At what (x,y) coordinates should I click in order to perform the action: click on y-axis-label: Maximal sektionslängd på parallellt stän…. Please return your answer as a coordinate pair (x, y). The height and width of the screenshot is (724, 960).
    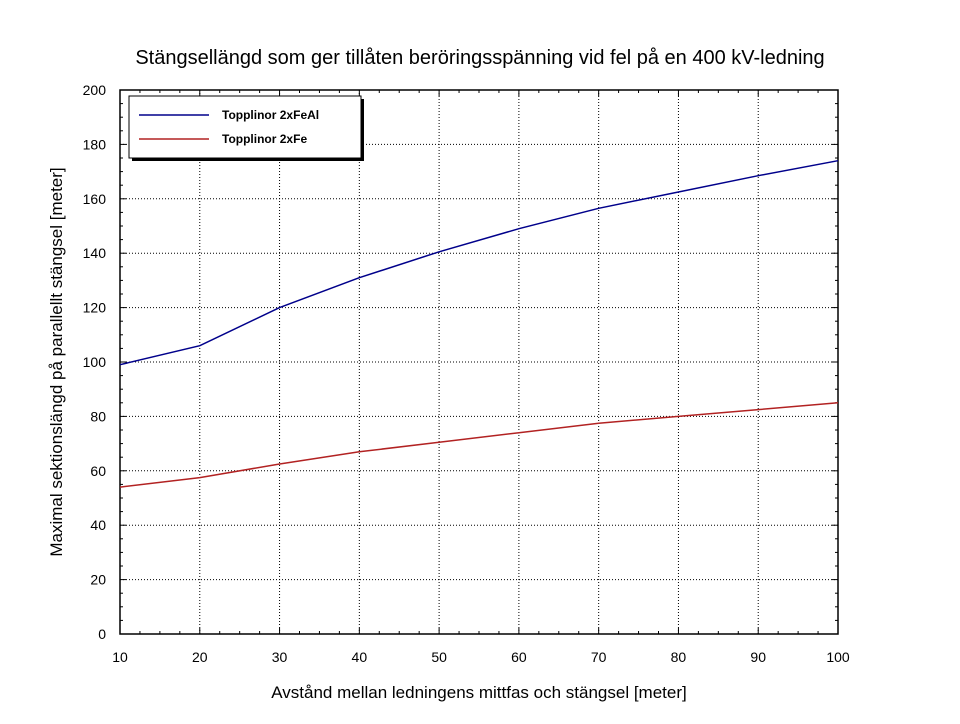
    Looking at the image, I should click on (56, 361).